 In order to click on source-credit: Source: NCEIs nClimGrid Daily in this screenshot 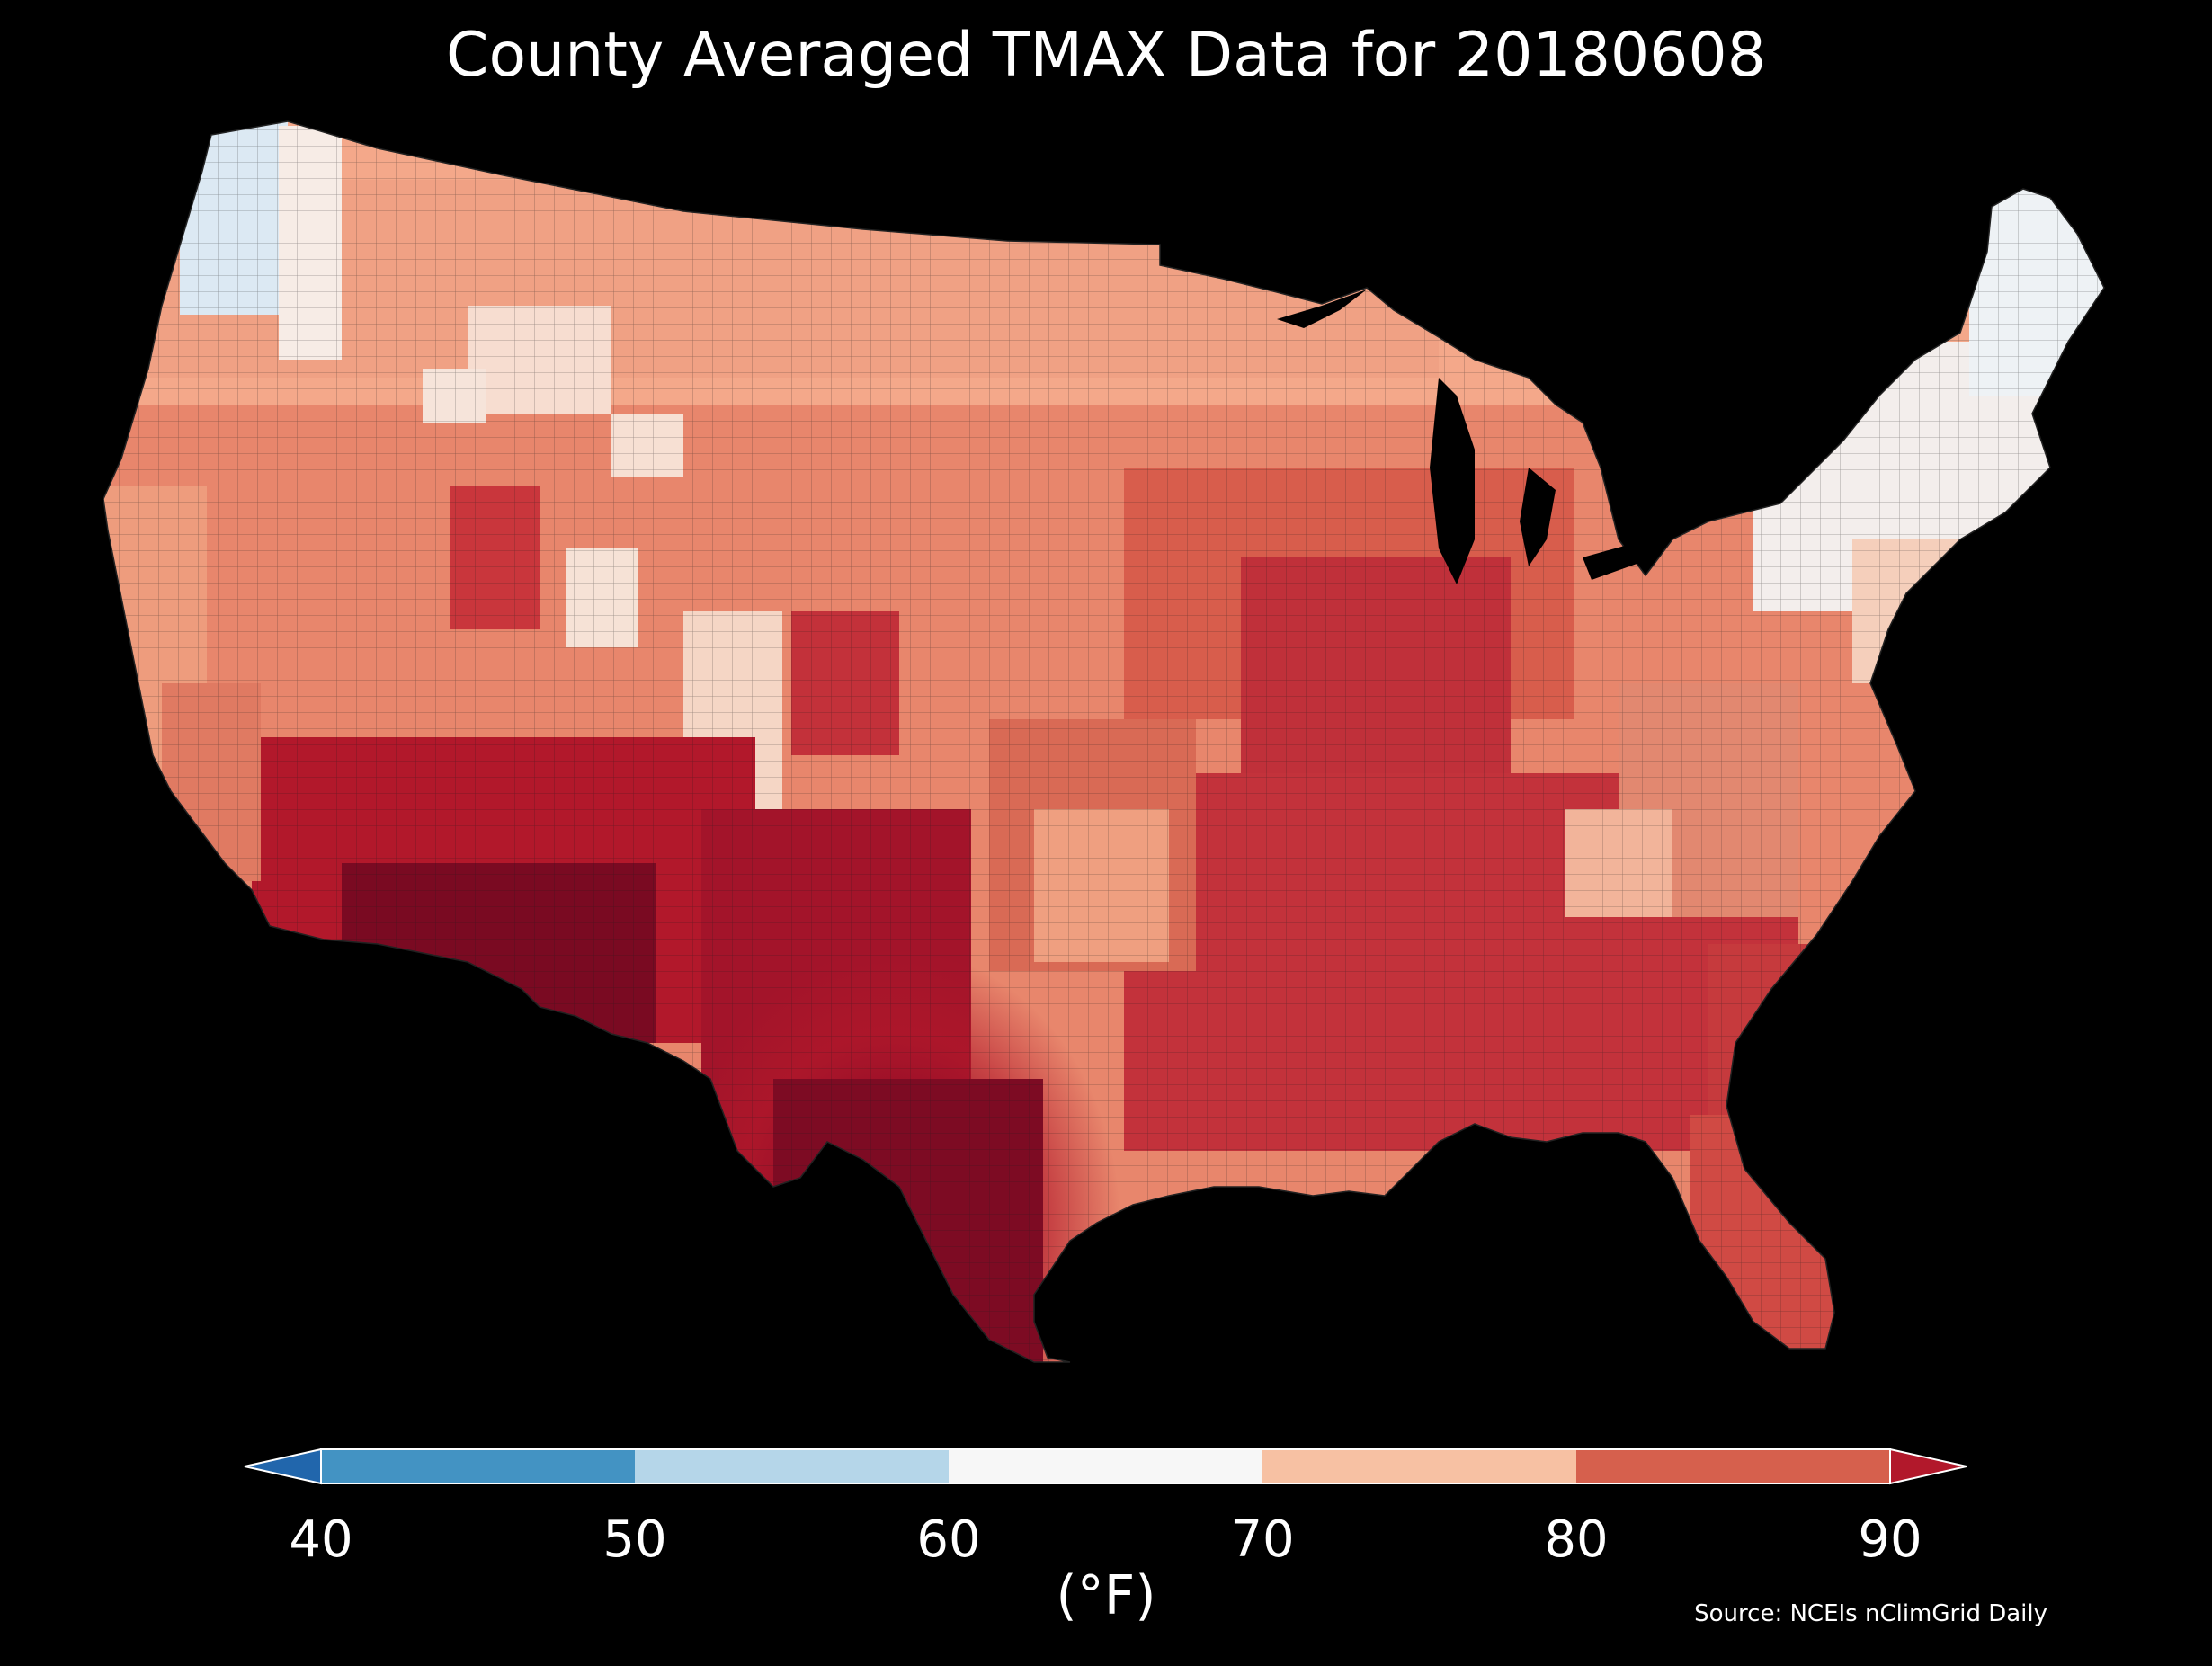, I will do `click(1870, 1614)`.